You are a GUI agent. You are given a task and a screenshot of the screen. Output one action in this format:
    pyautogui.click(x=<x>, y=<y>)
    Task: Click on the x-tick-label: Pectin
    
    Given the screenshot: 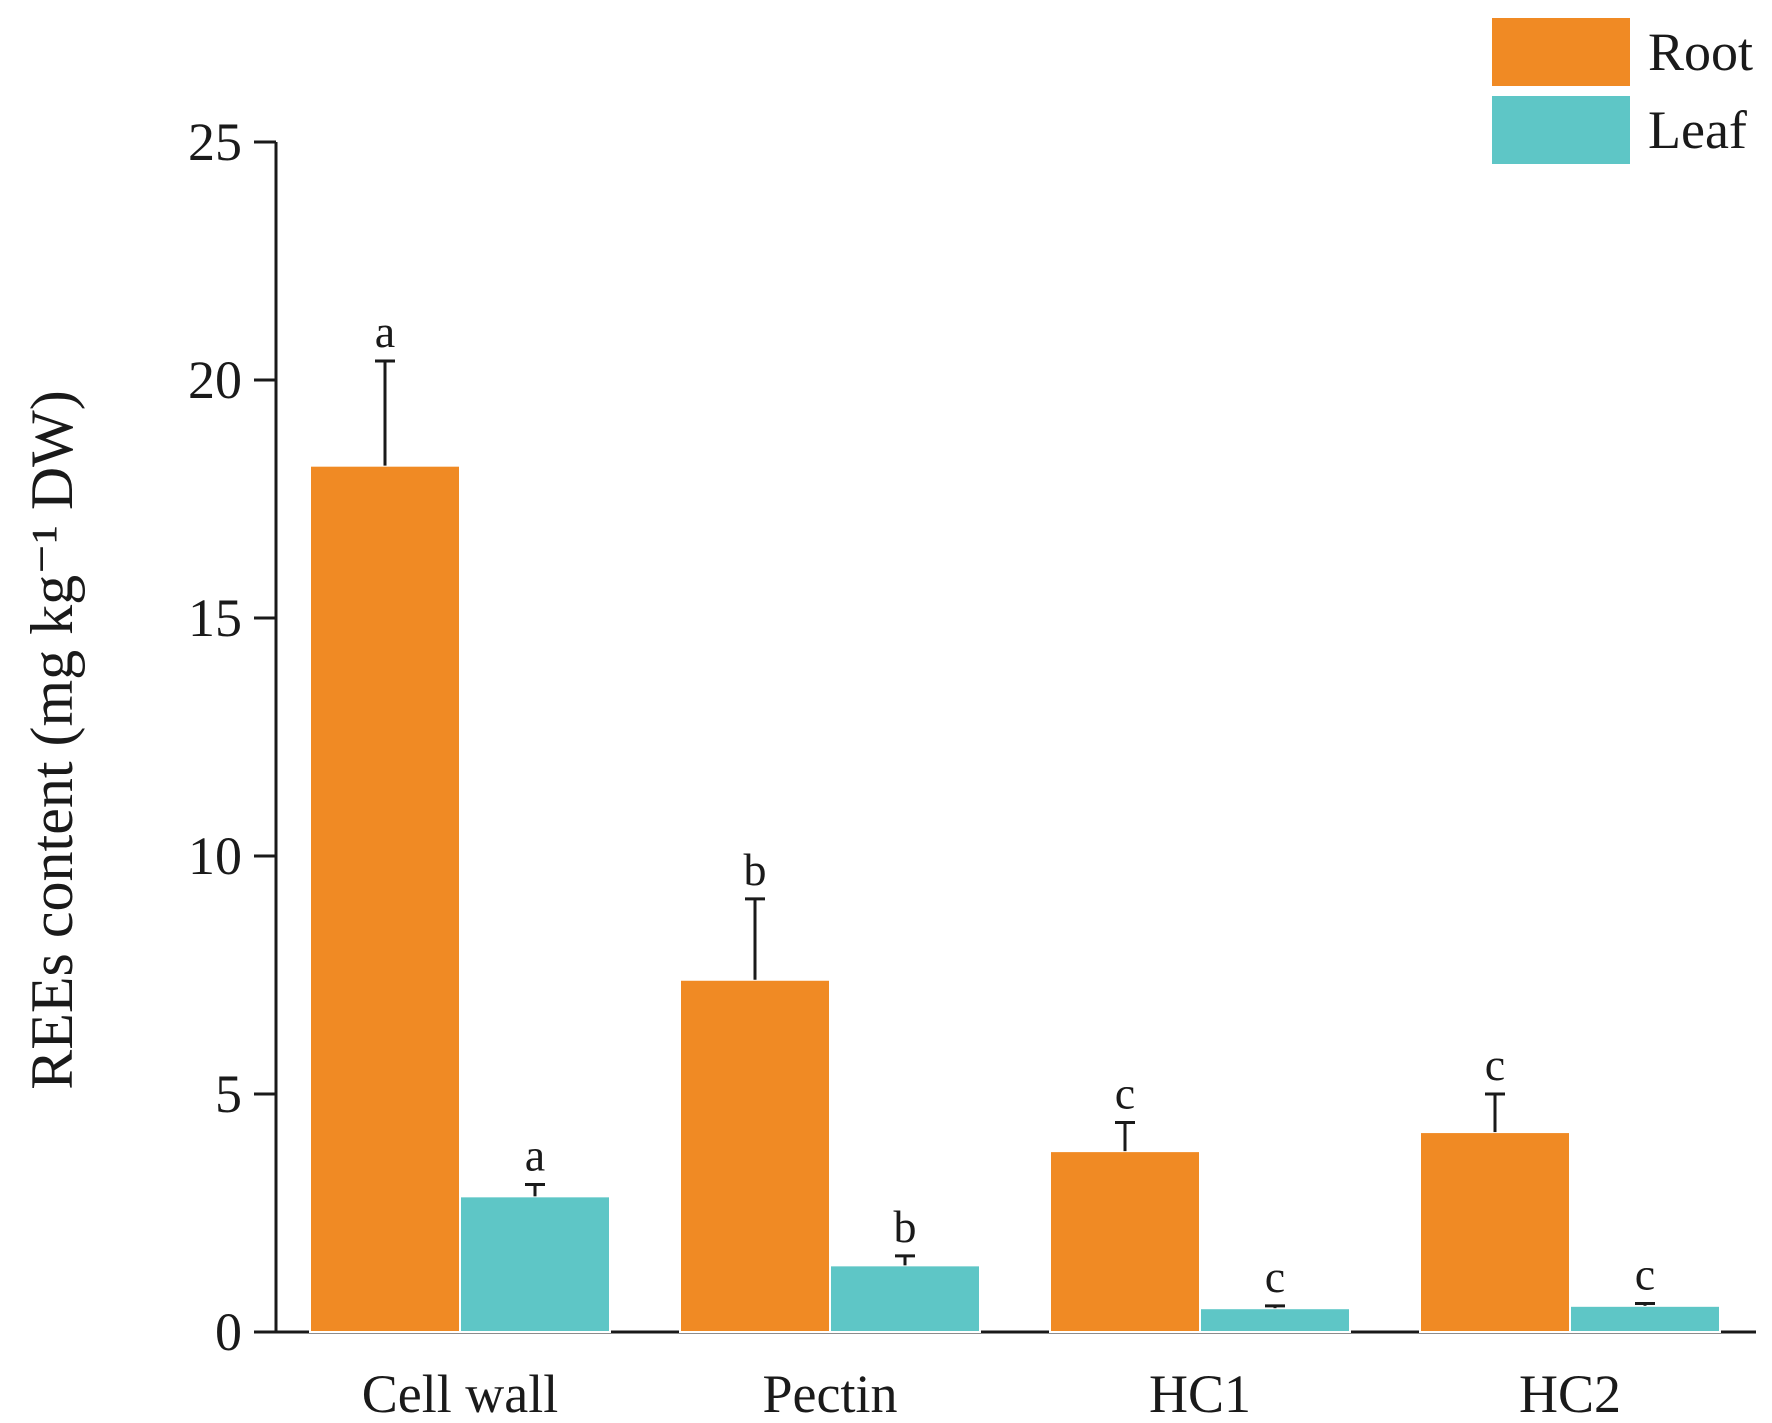 What is the action you would take?
    pyautogui.click(x=830, y=1393)
    